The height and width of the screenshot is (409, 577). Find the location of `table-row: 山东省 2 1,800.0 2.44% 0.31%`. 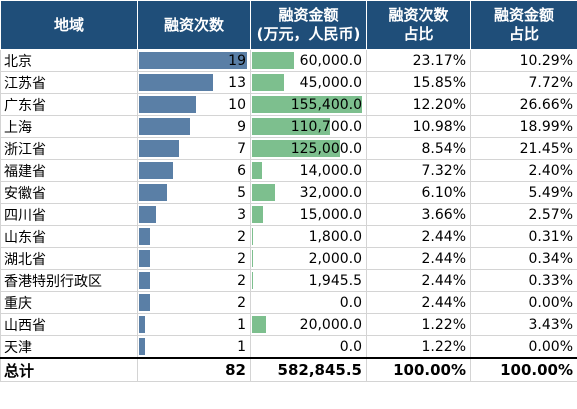

table-row: 山东省 2 1,800.0 2.44% 0.31% is located at coordinates (288, 236).